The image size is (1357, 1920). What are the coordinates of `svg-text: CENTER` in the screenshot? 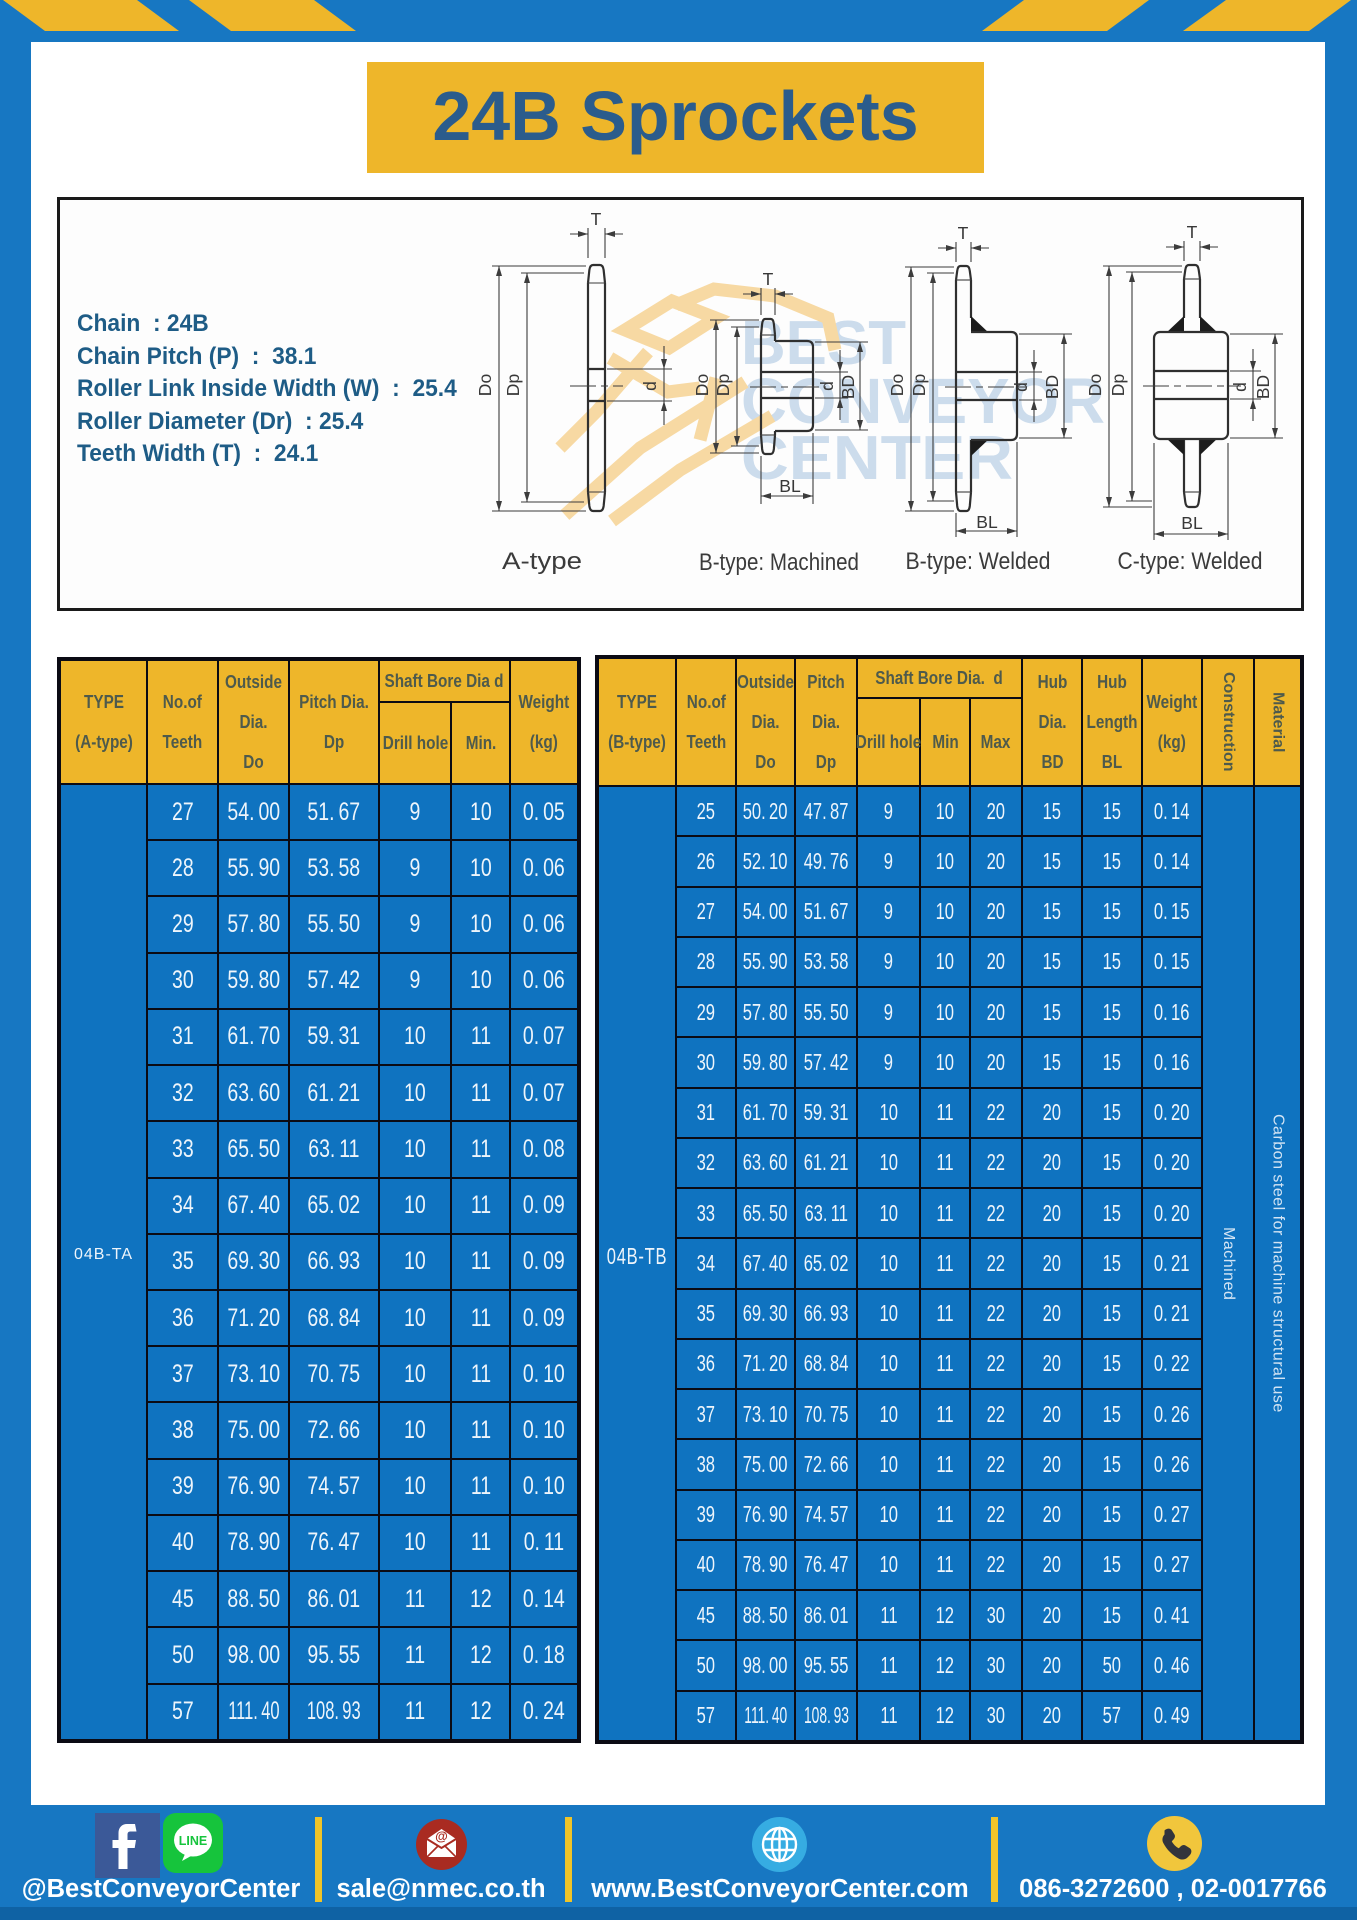 It's located at (877, 458).